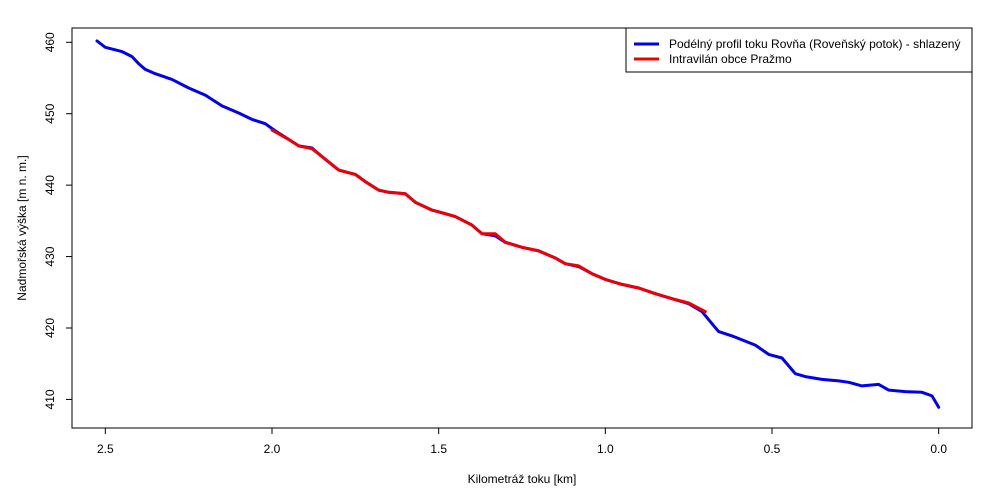 The height and width of the screenshot is (500, 1000). I want to click on x-axis: 2.5 2.0 1.5 1.0 0.5 0.0, so click(522, 442).